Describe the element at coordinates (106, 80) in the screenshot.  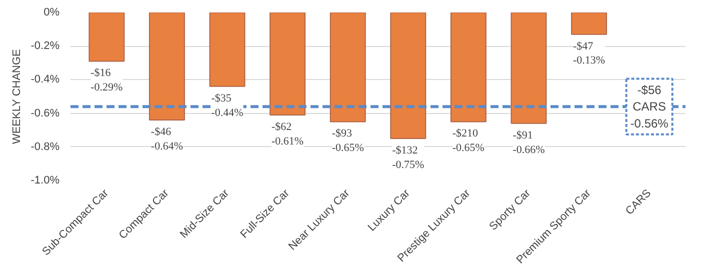
I see `data-label: -$16 -0.29%` at that location.